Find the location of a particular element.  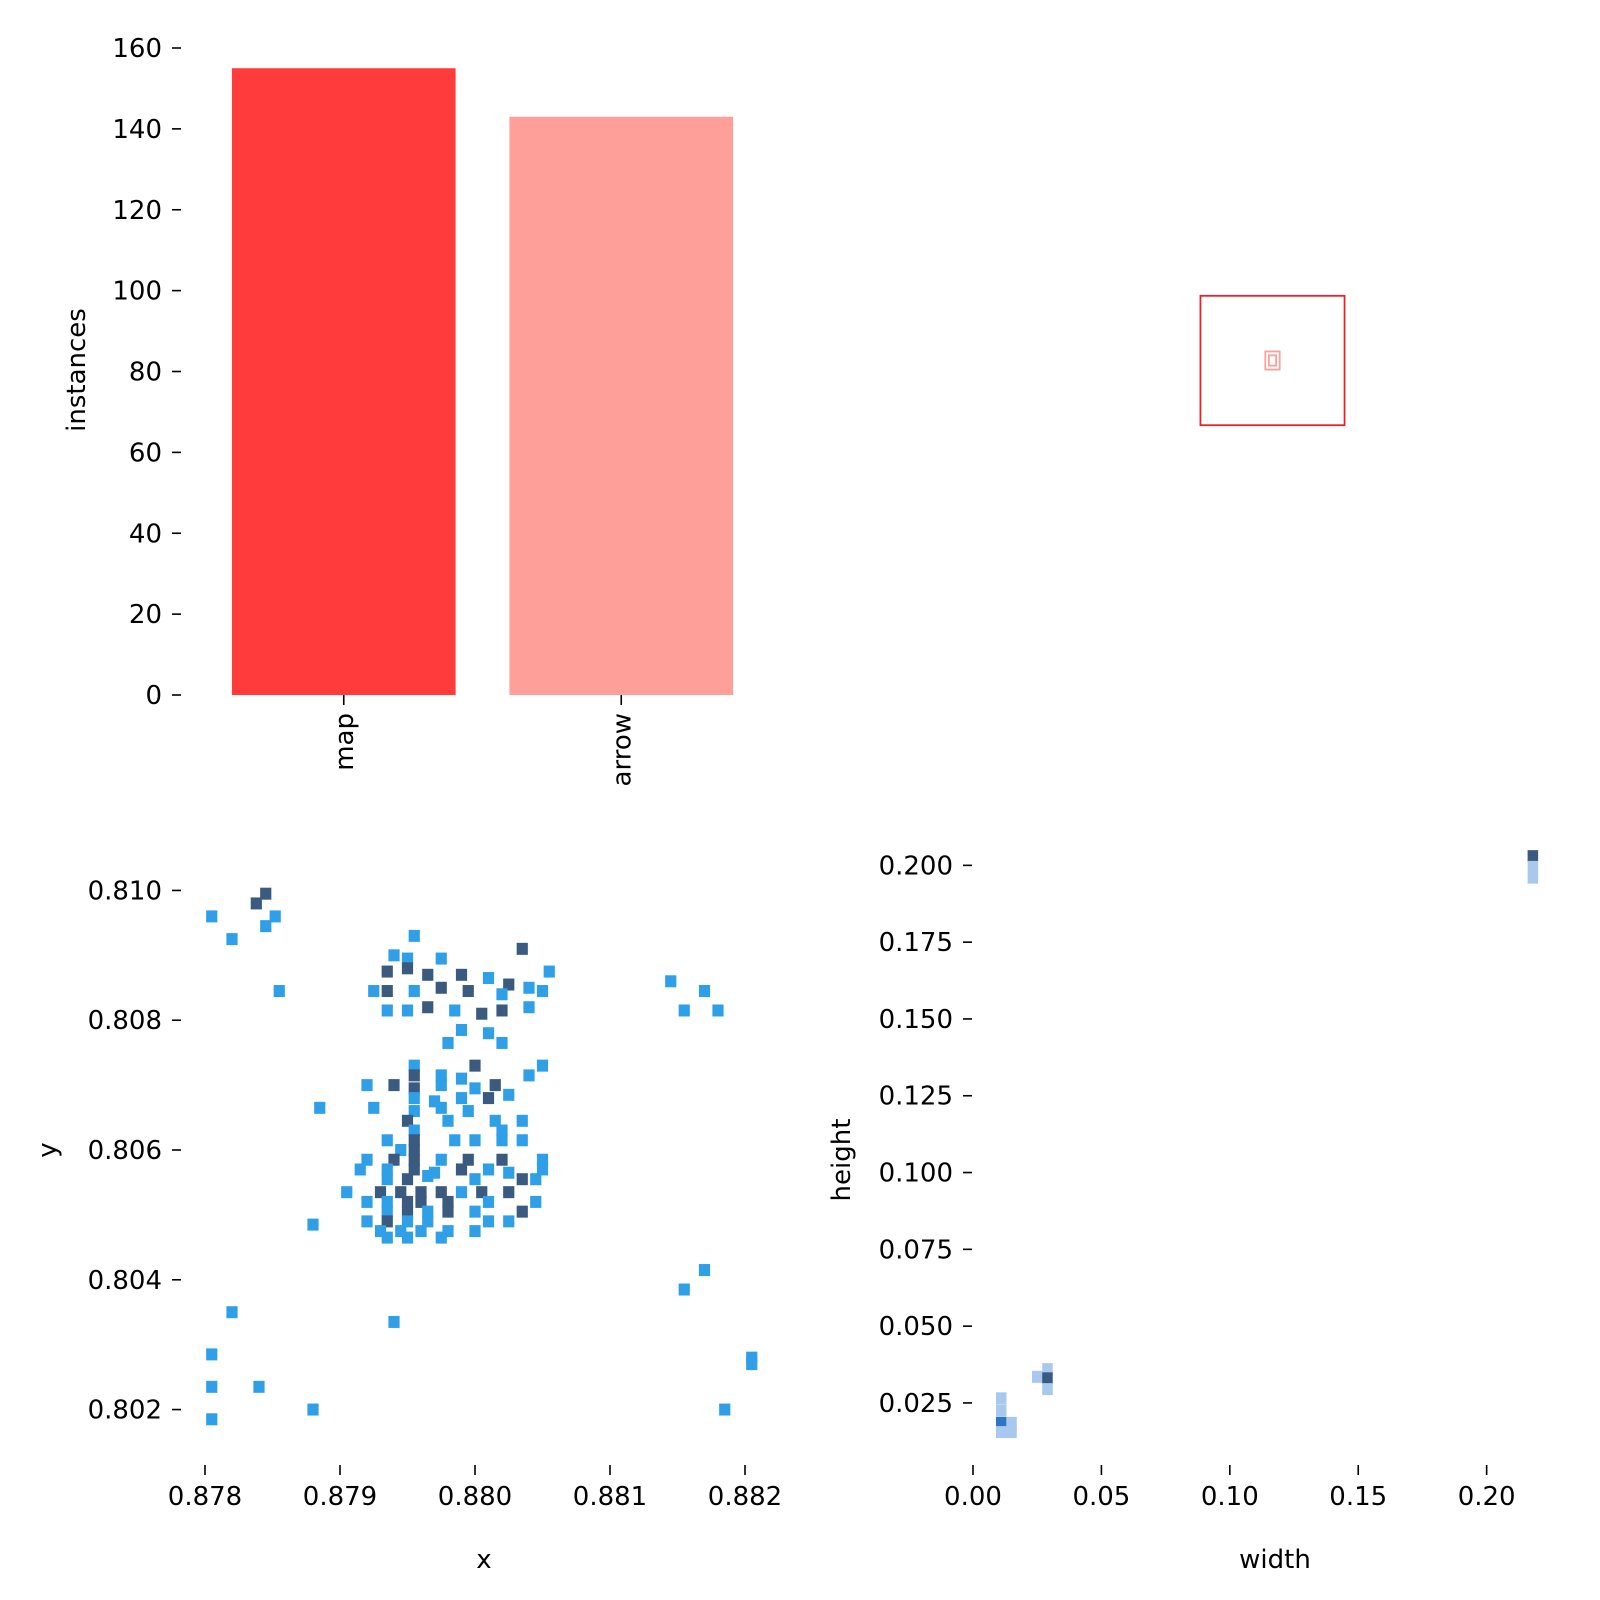

wh-y-axis-label: height is located at coordinates (842, 1160).